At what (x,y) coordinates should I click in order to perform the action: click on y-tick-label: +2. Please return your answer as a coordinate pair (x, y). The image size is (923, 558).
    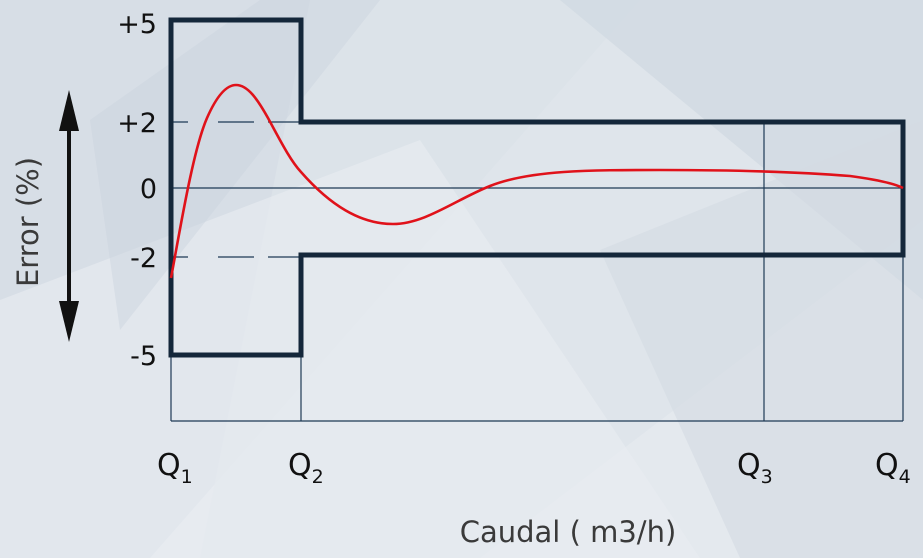
    Looking at the image, I should click on (137, 123).